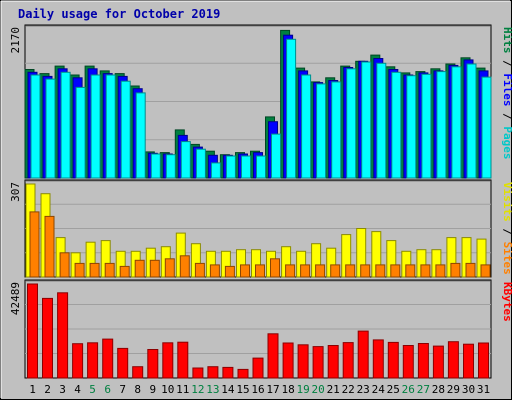 This screenshot has width=512, height=400. I want to click on legend-sites: Sites, so click(506, 258).